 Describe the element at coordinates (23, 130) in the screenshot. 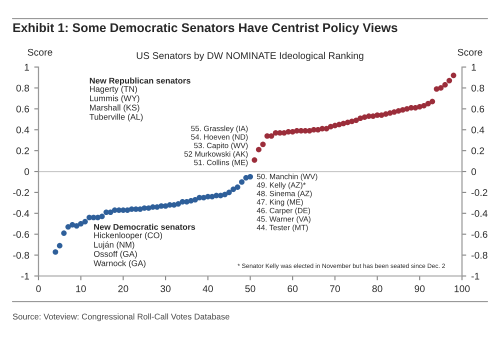

I see `y-tick-label: 0.4` at that location.